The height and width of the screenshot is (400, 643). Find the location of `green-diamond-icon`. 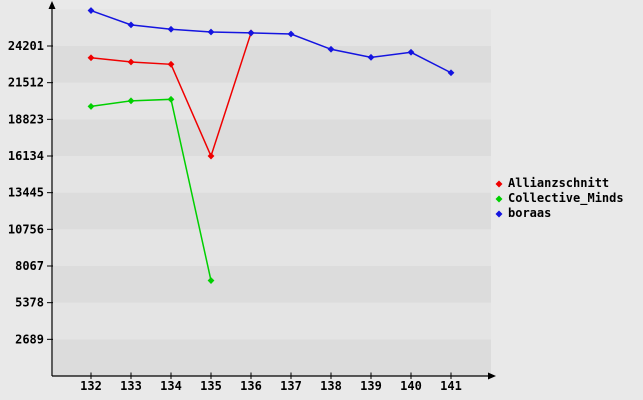

green-diamond-icon is located at coordinates (499, 198).